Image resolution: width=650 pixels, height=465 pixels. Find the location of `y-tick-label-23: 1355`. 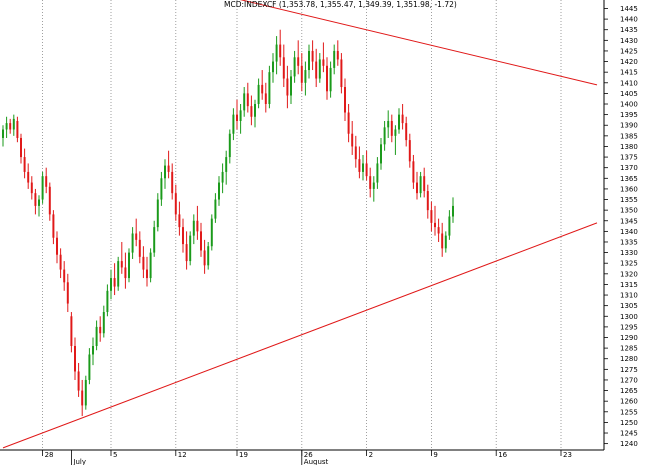

y-tick-label-23: 1355 is located at coordinates (629, 200).